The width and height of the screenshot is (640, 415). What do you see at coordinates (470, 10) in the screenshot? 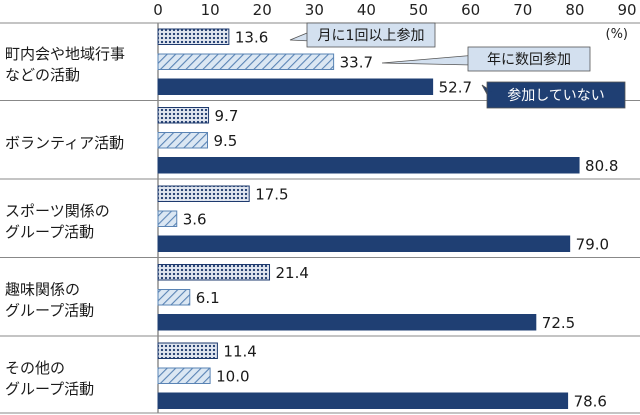
I see `x-tick-label-6: 60` at bounding box center [470, 10].